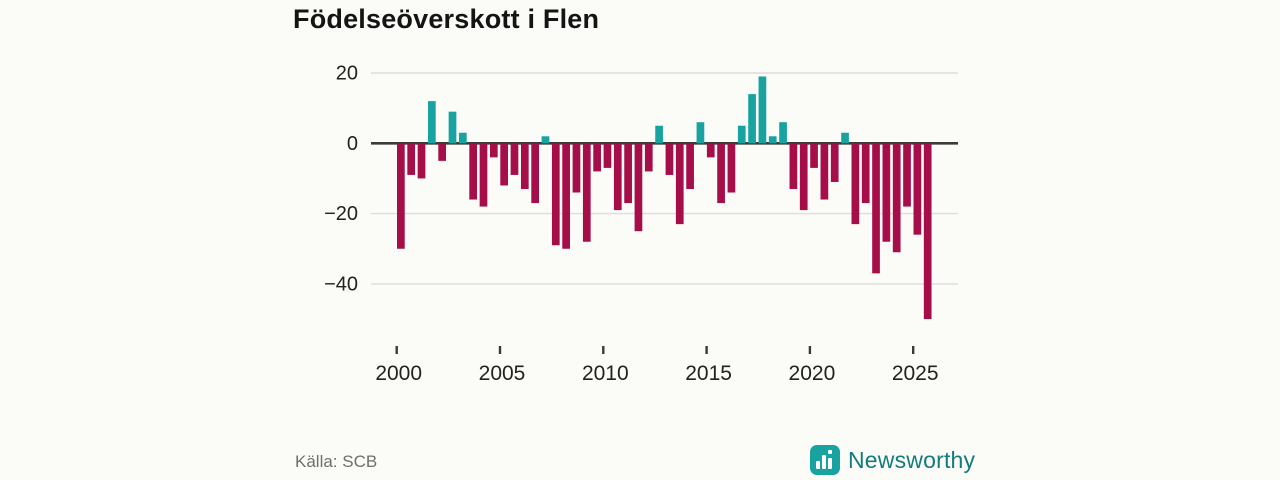 The width and height of the screenshot is (1280, 480). What do you see at coordinates (669, 159) in the screenshot?
I see `bar-2013-H1` at bounding box center [669, 159].